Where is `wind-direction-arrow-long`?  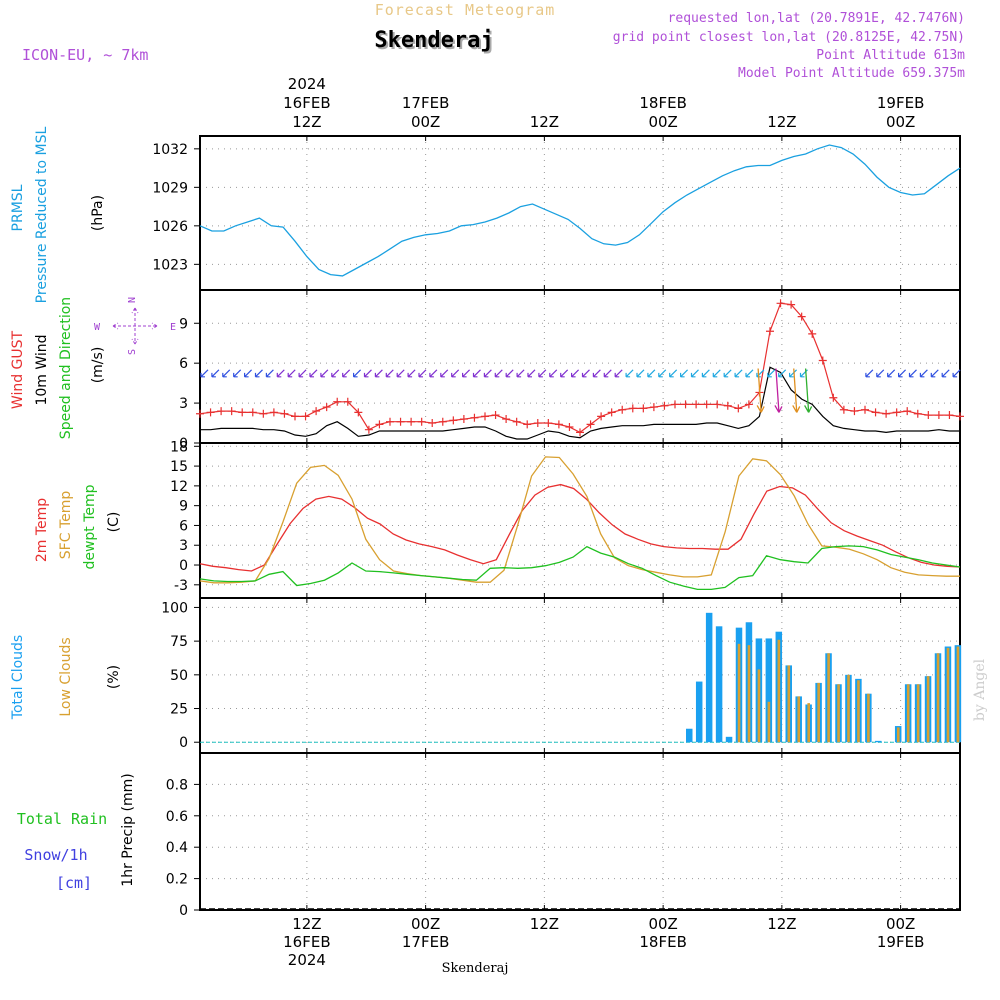 wind-direction-arrow-long is located at coordinates (796, 390).